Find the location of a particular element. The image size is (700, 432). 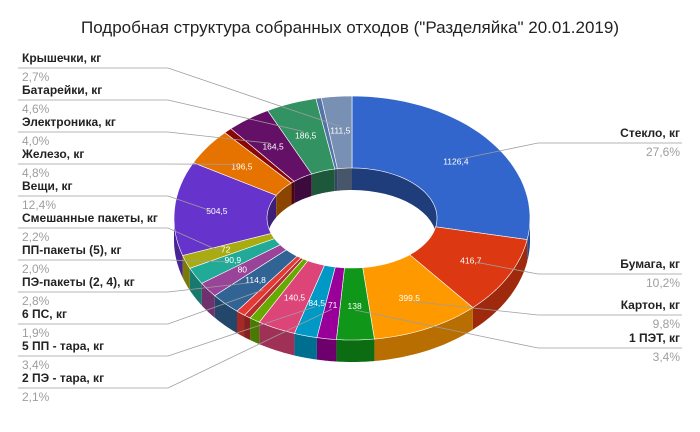

value-label-4: 71 is located at coordinates (333, 305).